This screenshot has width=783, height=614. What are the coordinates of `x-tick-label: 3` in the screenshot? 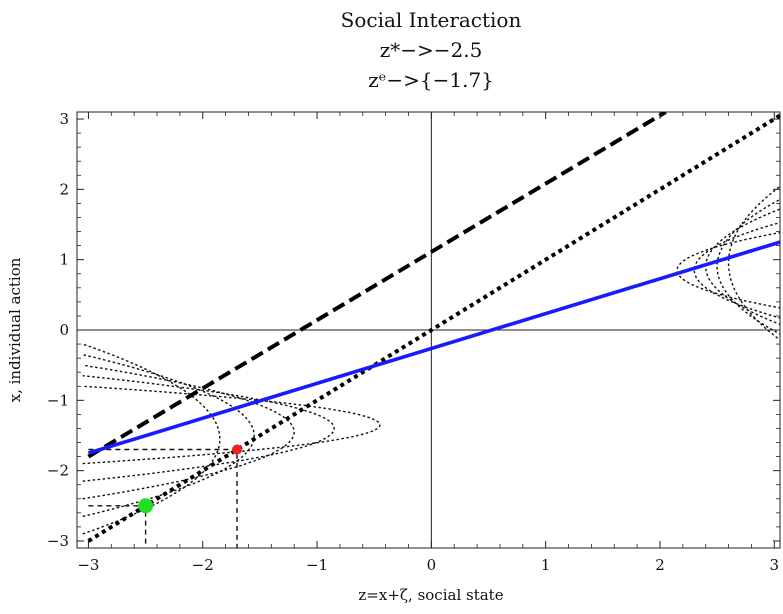 It's located at (775, 565).